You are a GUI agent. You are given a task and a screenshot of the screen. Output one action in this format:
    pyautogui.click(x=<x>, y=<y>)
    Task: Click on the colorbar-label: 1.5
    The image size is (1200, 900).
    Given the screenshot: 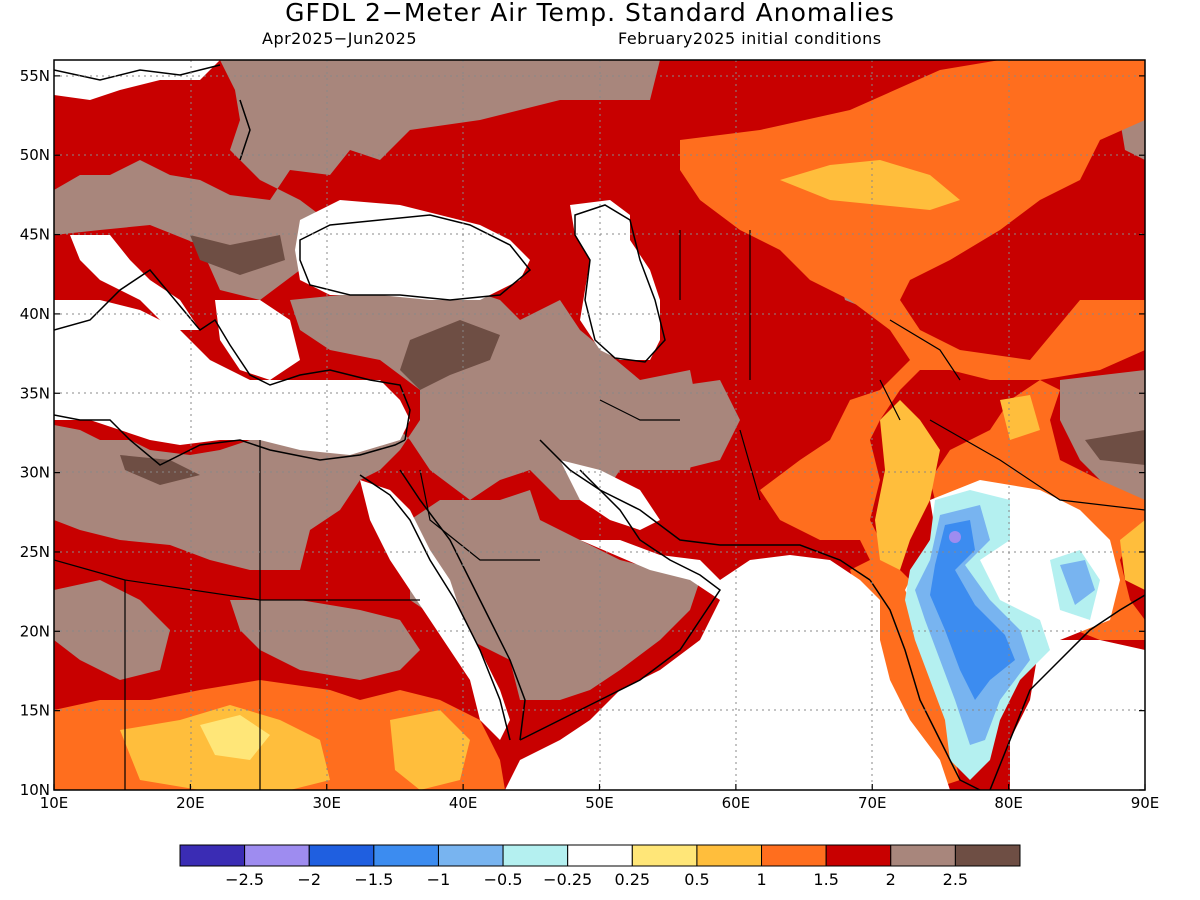 What is the action you would take?
    pyautogui.click(x=825, y=879)
    